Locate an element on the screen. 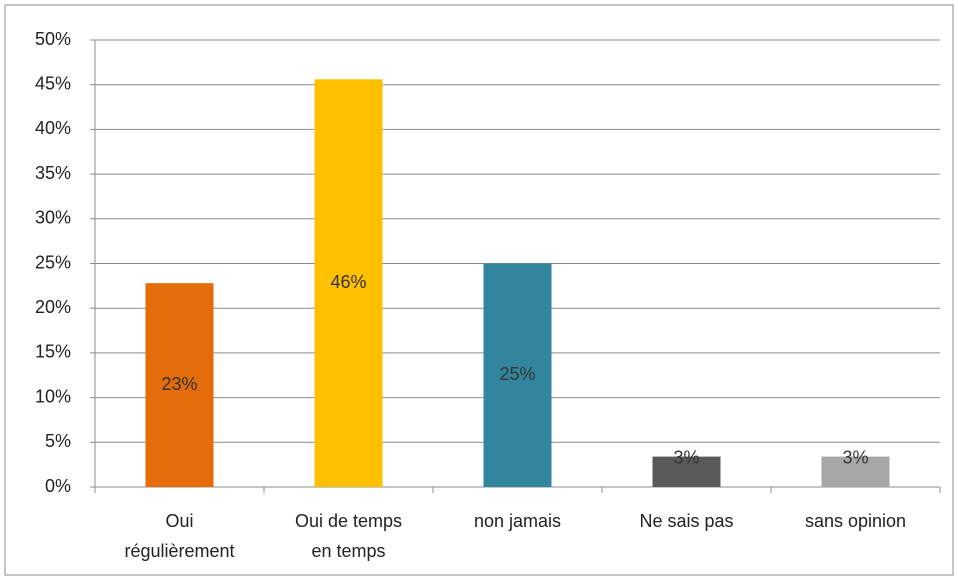 This screenshot has height=578, width=958. data-label: 25% is located at coordinates (517, 374).